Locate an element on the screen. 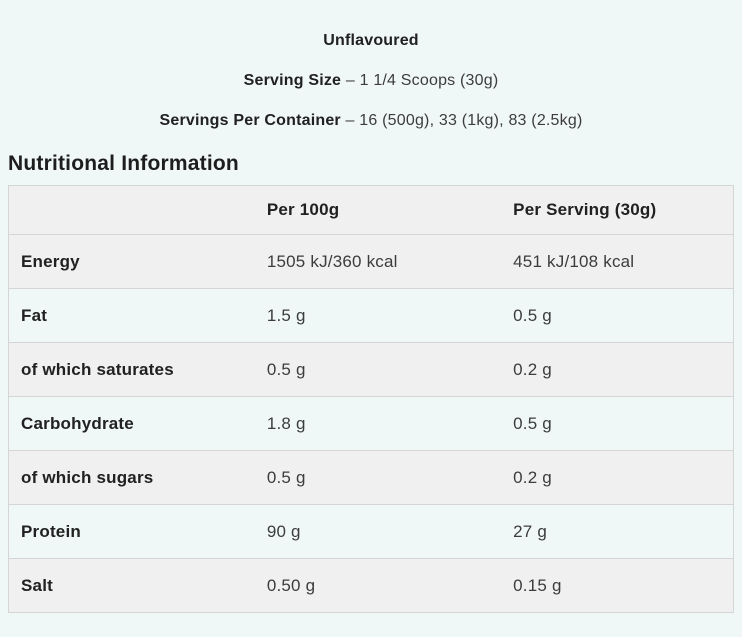 The height and width of the screenshot is (637, 742). nutrient-label: Energy is located at coordinates (50, 261).